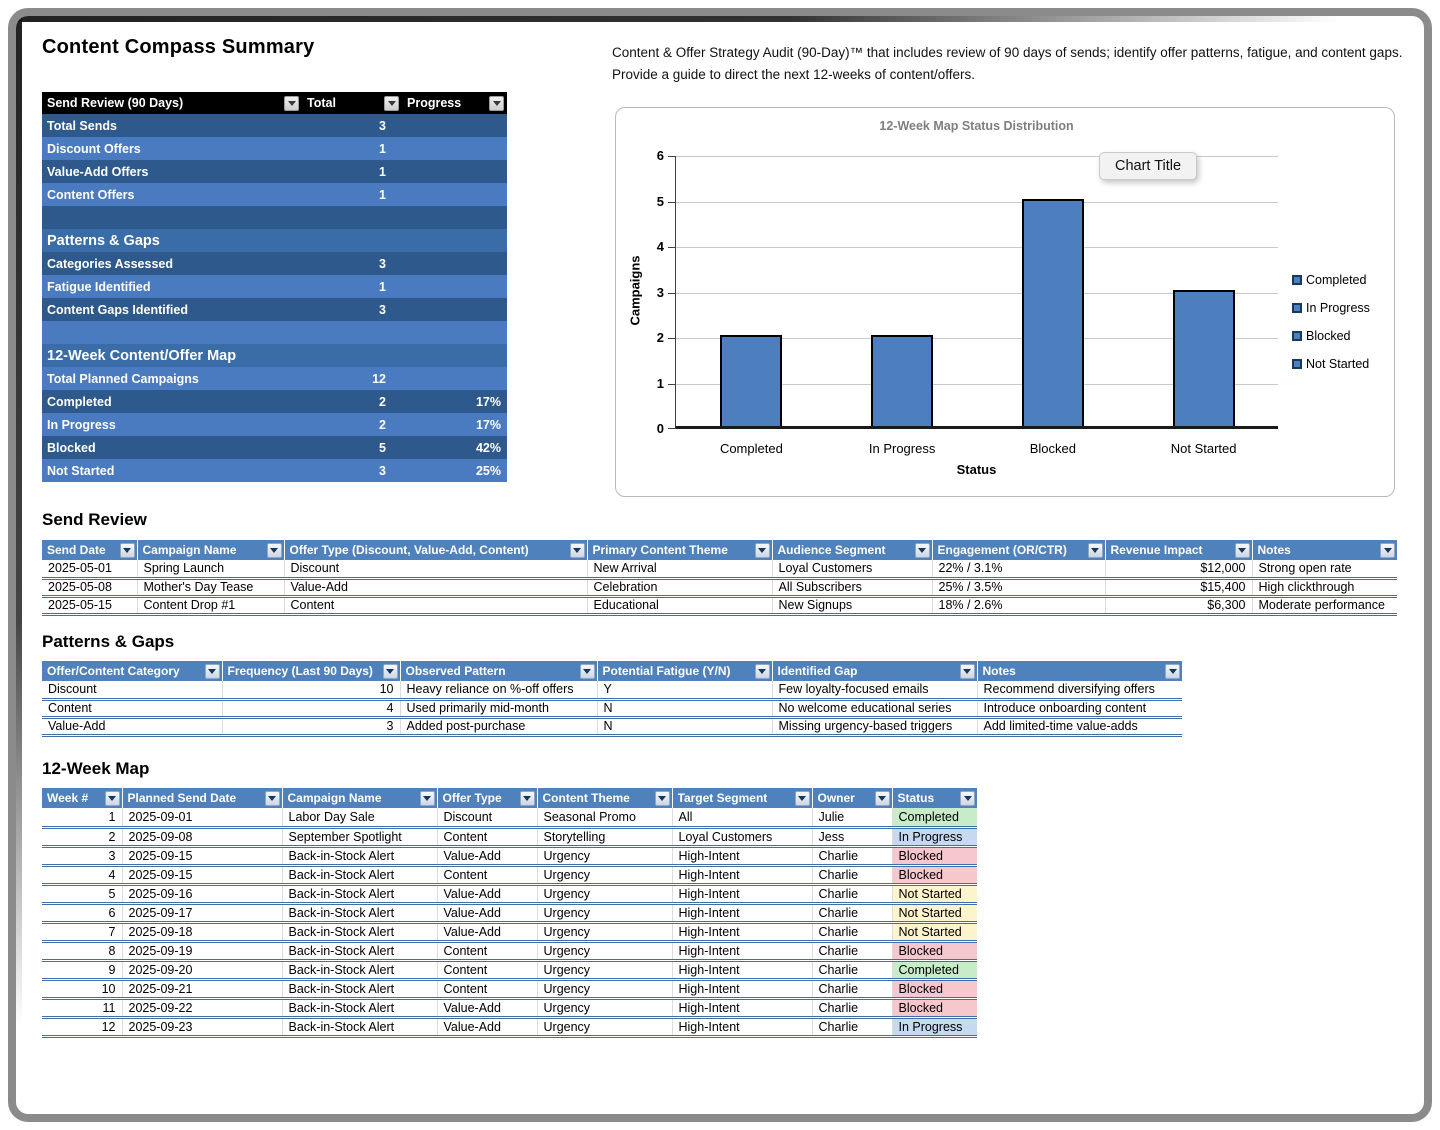 This screenshot has height=1130, width=1440. I want to click on summary-metric-total: 5, so click(352, 447).